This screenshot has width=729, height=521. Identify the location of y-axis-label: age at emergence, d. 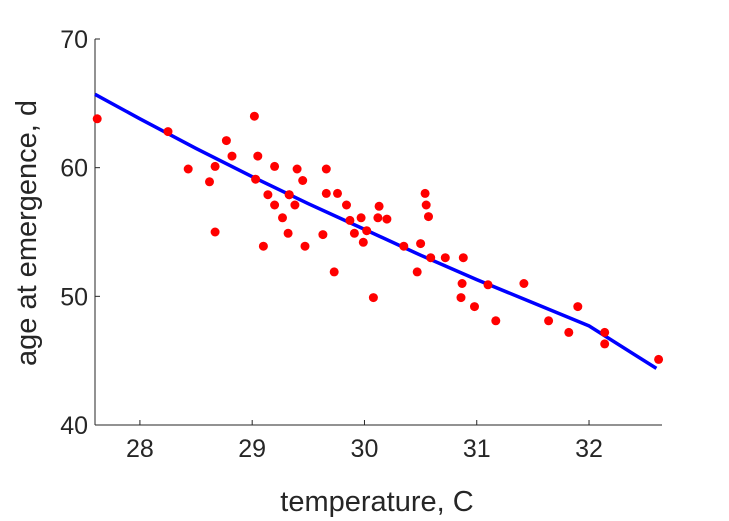
(27, 233).